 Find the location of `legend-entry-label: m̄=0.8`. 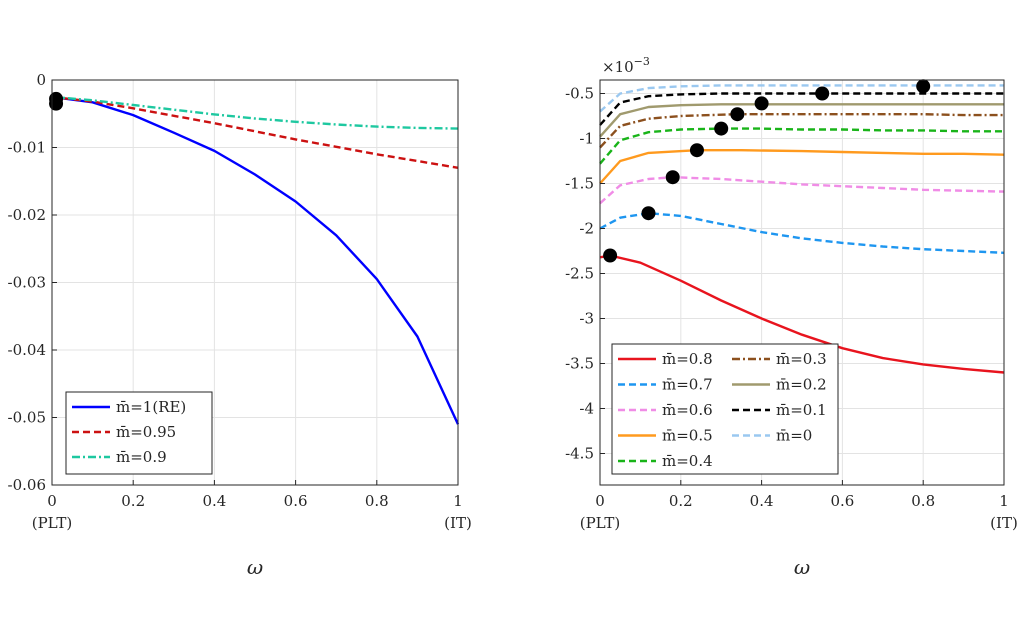

legend-entry-label: m̄=0.8 is located at coordinates (687, 359).